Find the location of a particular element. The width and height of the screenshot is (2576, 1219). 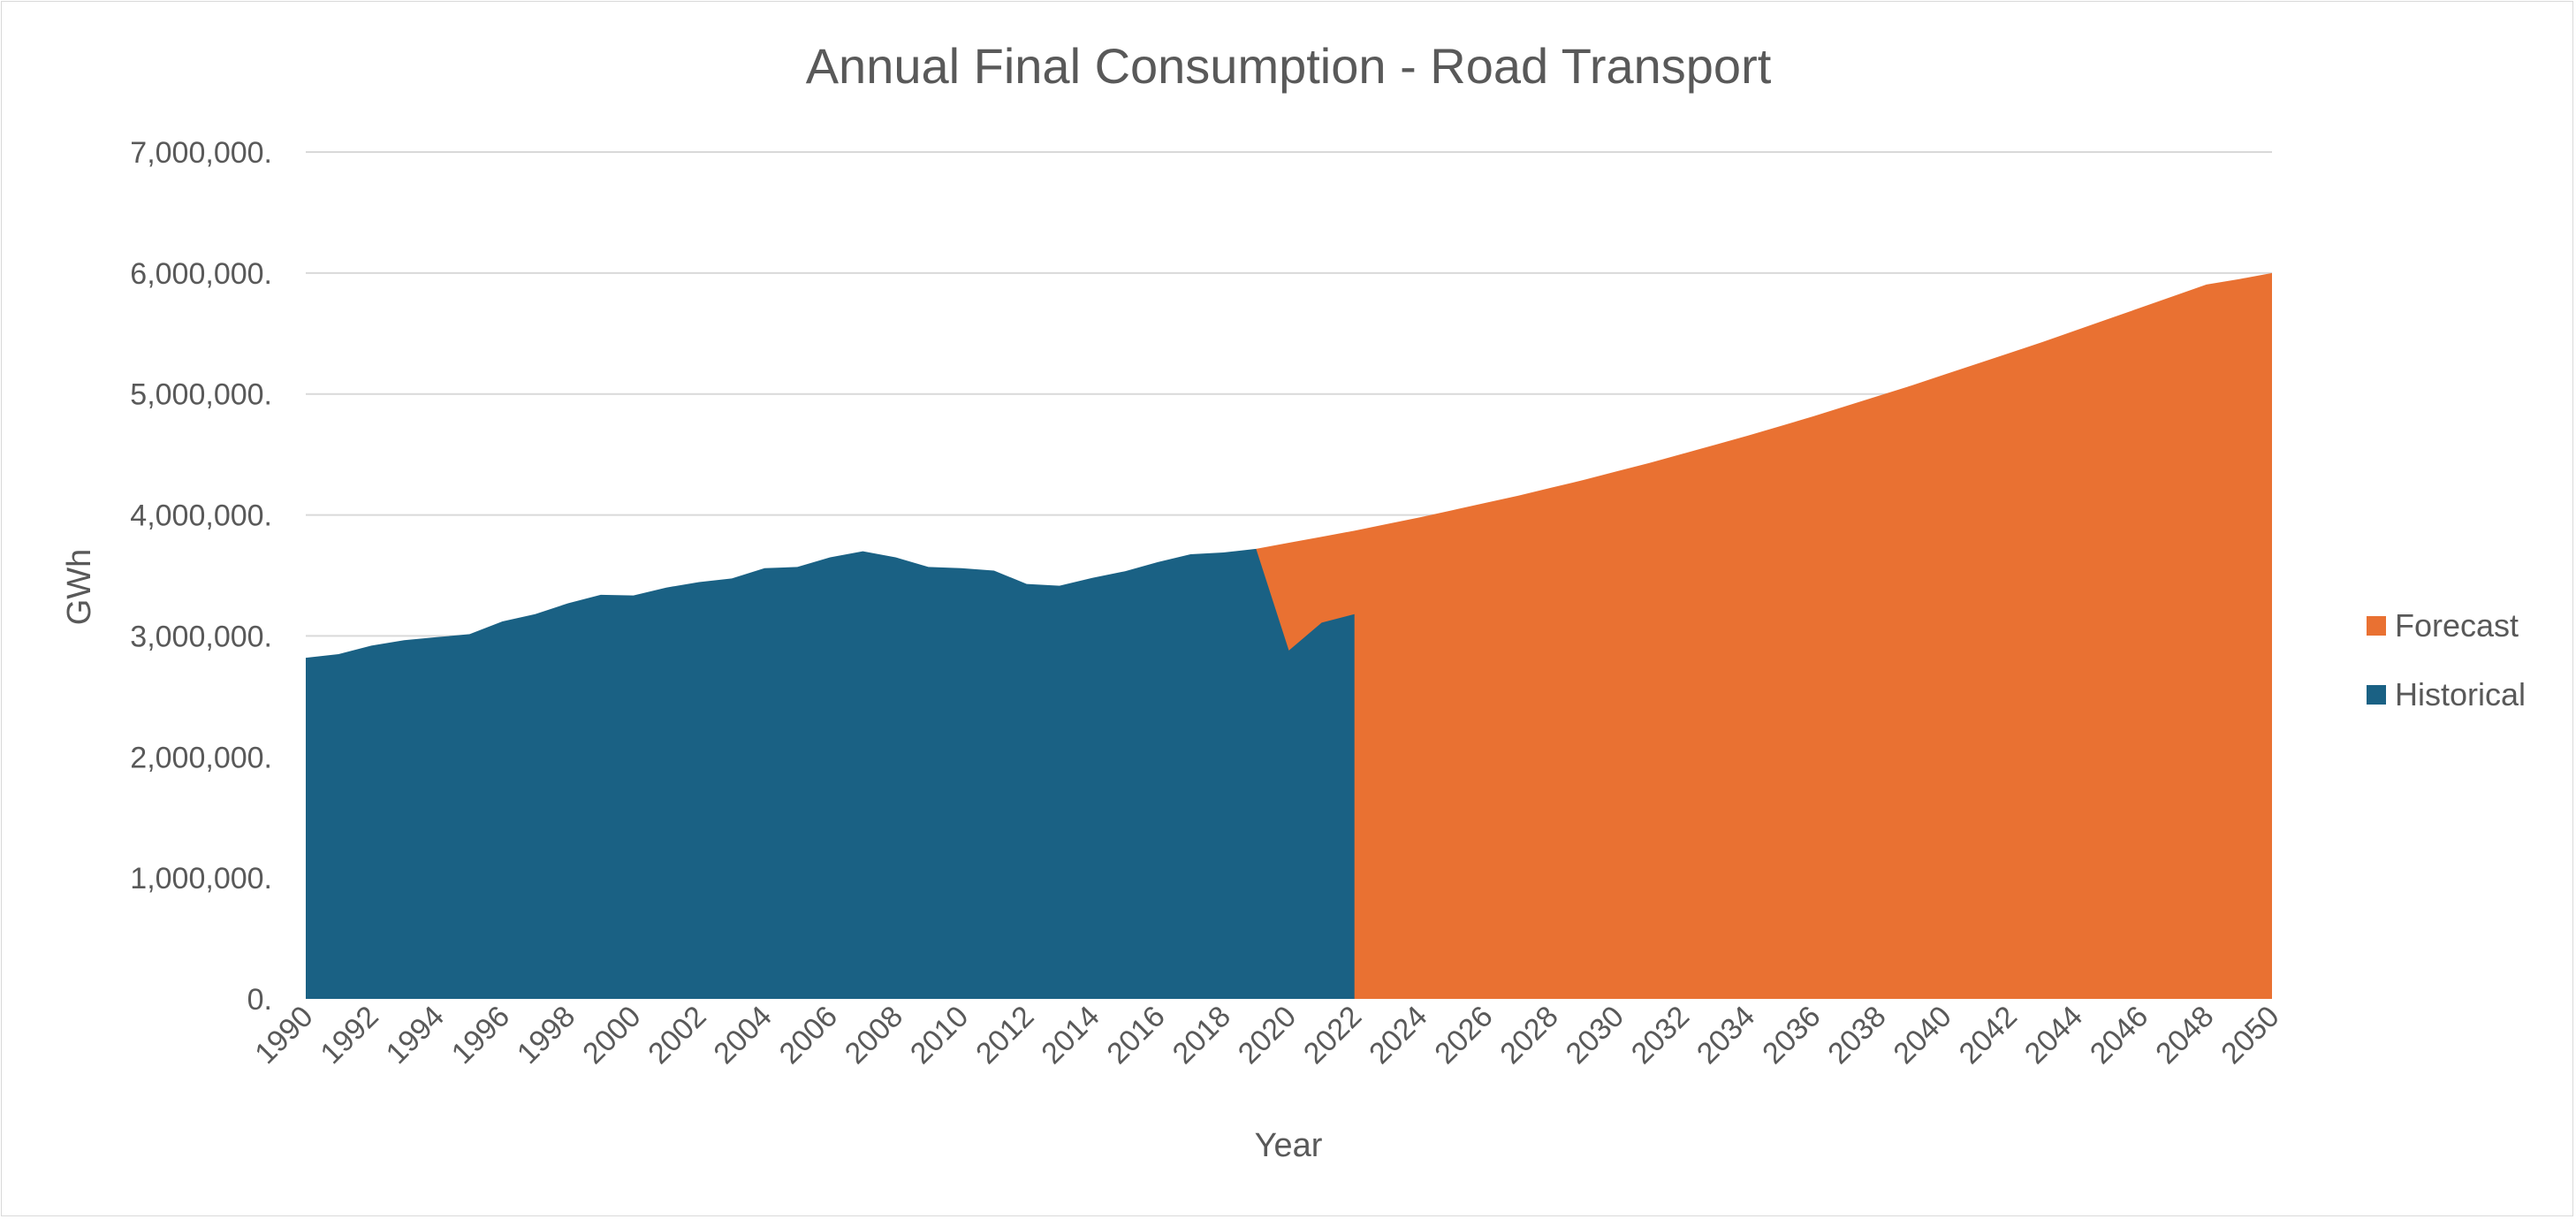

y-tick-label: 7,000,000. is located at coordinates (201, 153).